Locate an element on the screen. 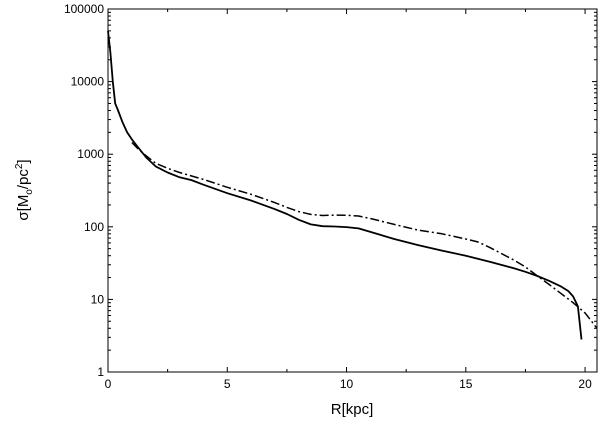  y-tick-label: 100 is located at coordinates (94, 227).